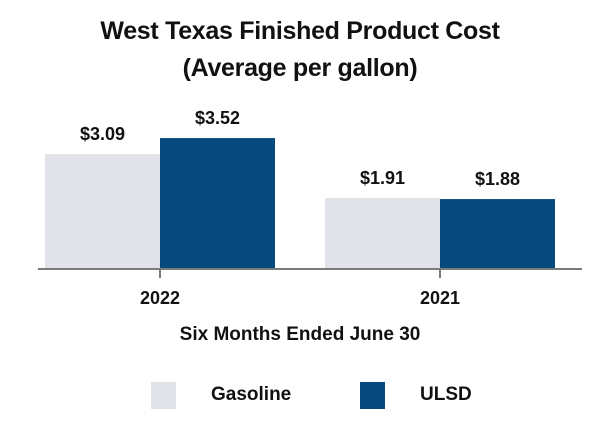  I want to click on value-label-ulsd-2021: $1.88, so click(497, 179).